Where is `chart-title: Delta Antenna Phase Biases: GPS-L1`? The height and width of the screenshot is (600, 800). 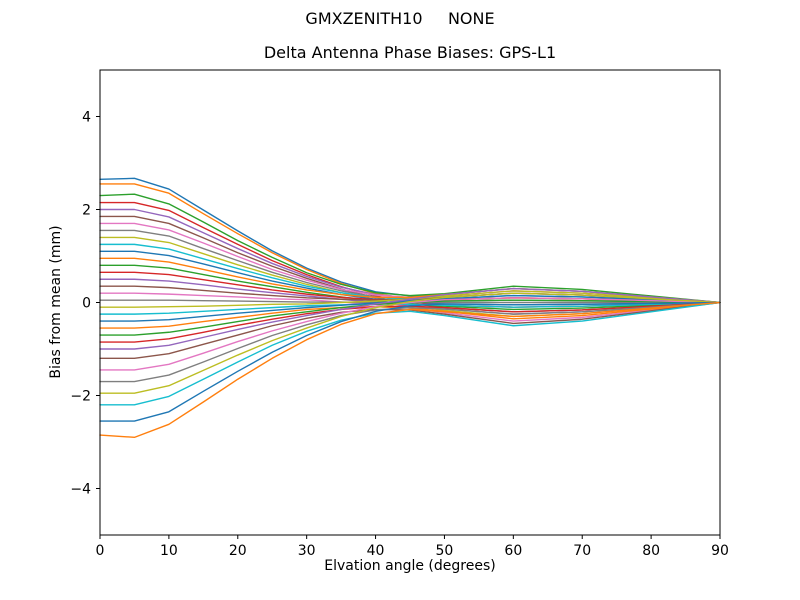
chart-title: Delta Antenna Phase Biases: GPS-L1 is located at coordinates (410, 52).